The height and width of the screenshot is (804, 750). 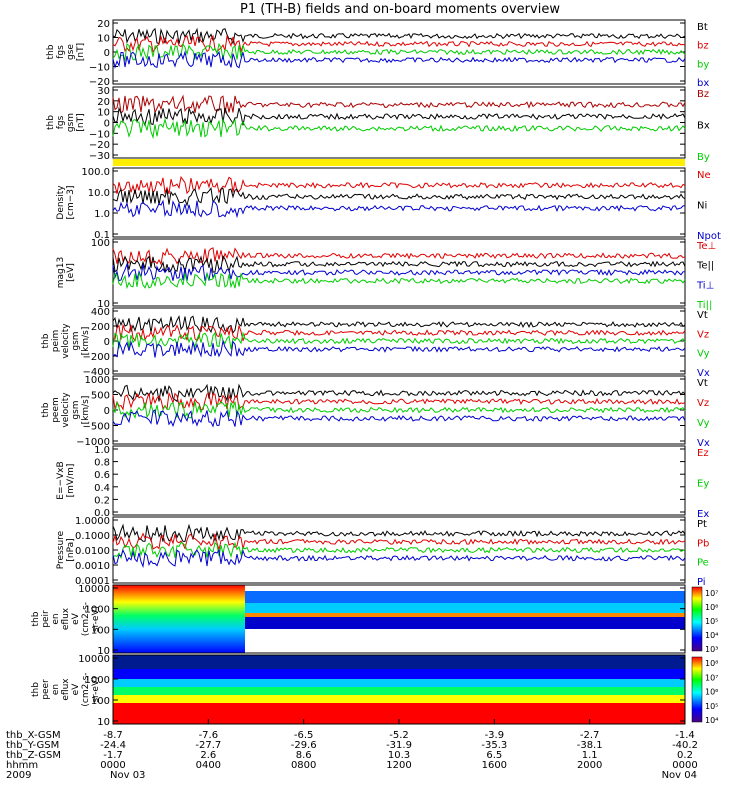 I want to click on colorbar-tick-label: 10⁵, so click(x=711, y=706).